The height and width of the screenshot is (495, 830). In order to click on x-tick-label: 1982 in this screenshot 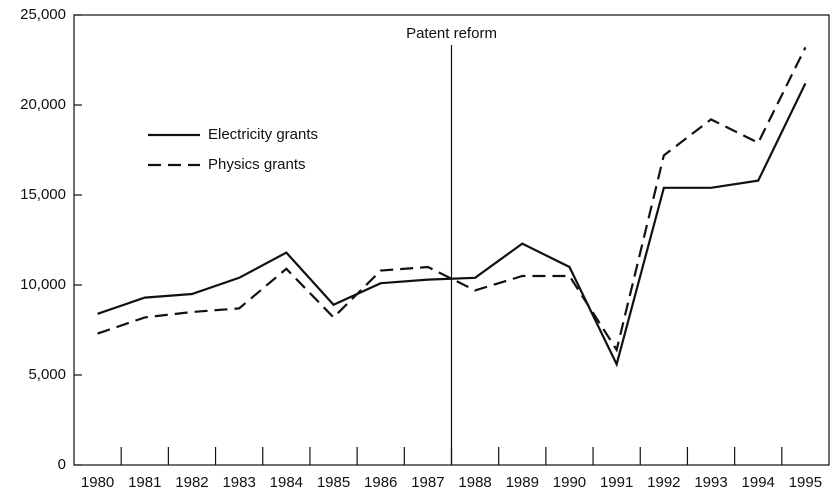, I will do `click(191, 482)`.